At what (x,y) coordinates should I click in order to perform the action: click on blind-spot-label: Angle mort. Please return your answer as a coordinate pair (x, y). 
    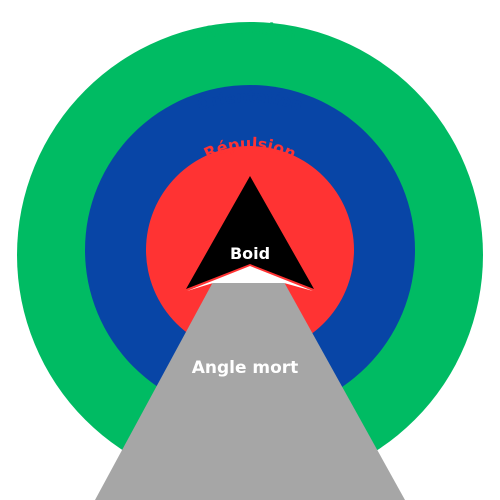
    Looking at the image, I should click on (245, 368).